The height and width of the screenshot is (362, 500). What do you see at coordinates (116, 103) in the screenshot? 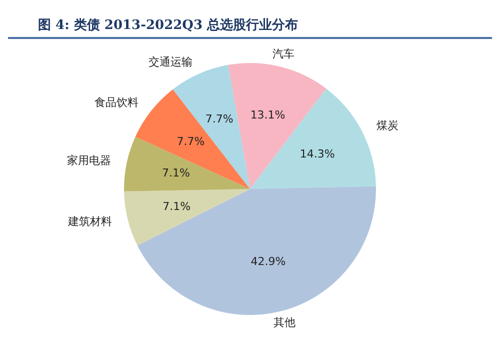
I see `slice-label: 食品饮料` at bounding box center [116, 103].